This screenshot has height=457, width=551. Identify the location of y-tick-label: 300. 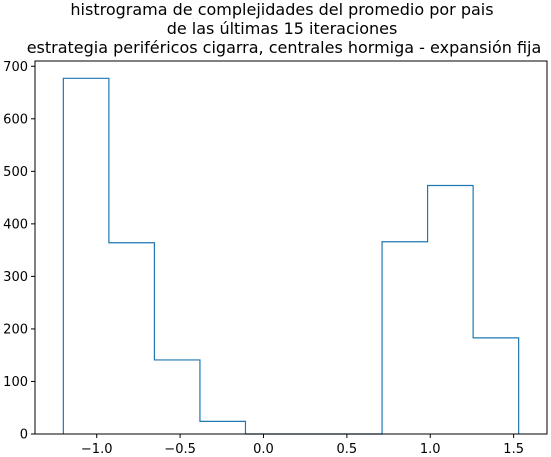
(15, 277).